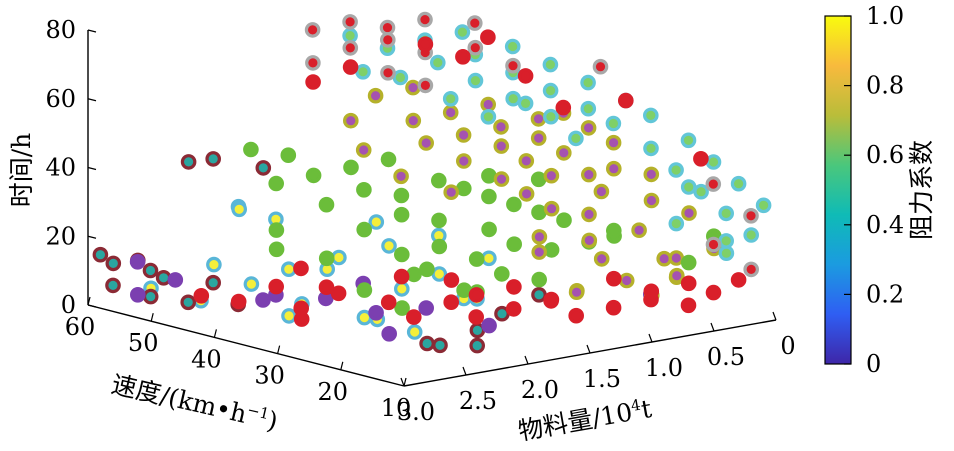  What do you see at coordinates (838, 190) in the screenshot?
I see `colorbar-gradient` at bounding box center [838, 190].